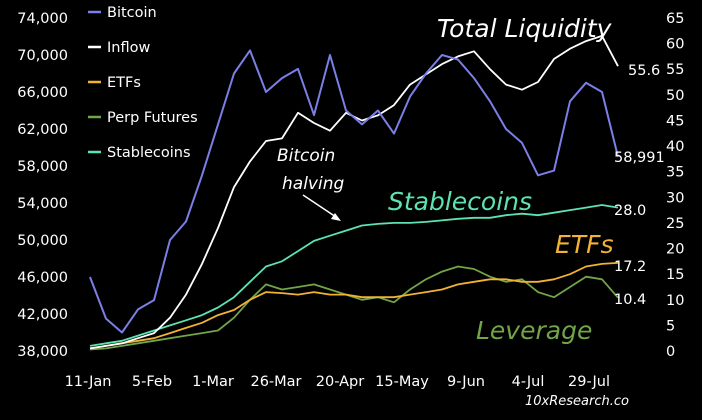 The height and width of the screenshot is (420, 702). I want to click on legend-label: Bitcoin, so click(132, 13).